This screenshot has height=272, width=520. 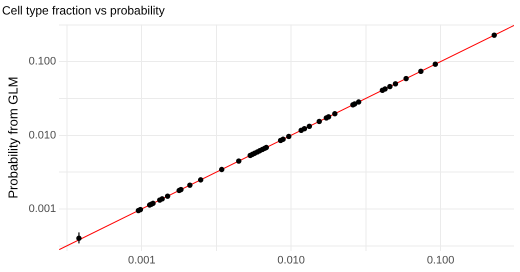 I want to click on y-axis-title: Probability from GLM, so click(x=12, y=137).